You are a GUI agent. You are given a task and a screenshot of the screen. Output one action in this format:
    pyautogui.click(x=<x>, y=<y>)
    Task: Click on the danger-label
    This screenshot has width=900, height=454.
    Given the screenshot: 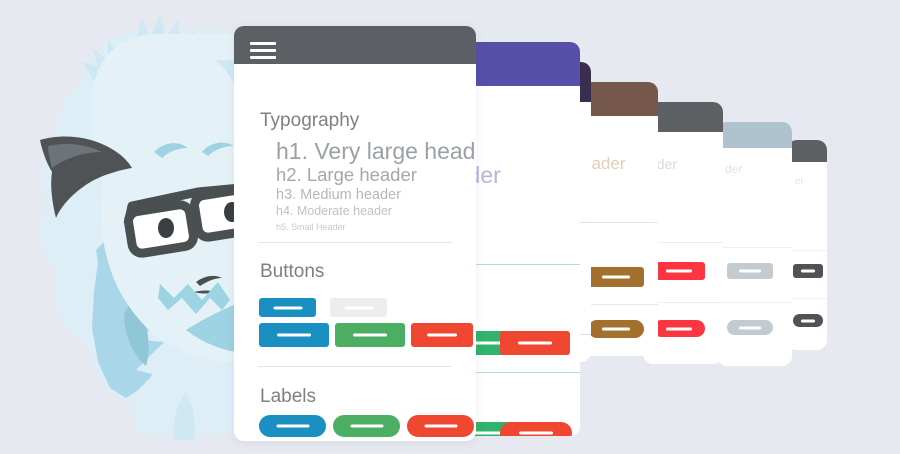 What is the action you would take?
    pyautogui.click(x=440, y=426)
    